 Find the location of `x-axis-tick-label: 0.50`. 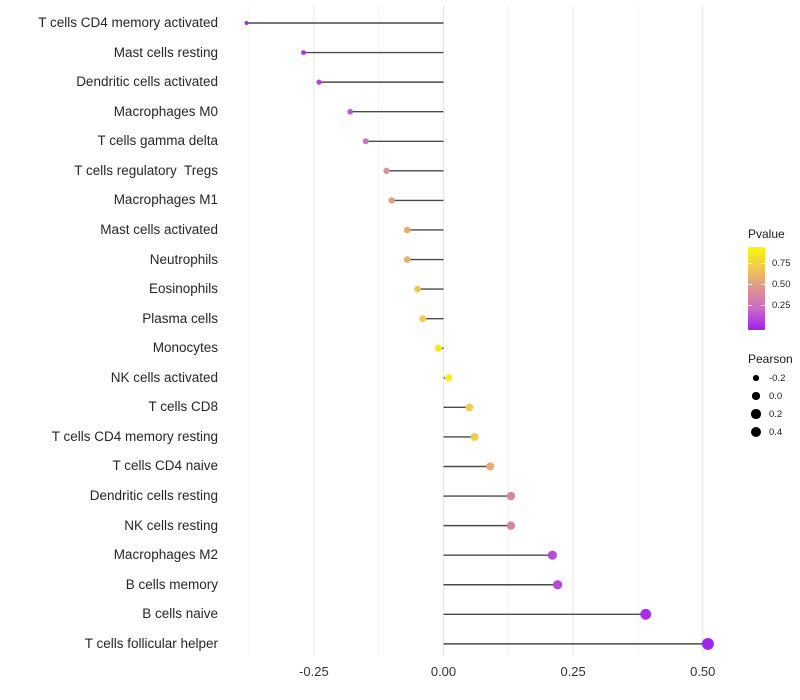

x-axis-tick-label: 0.50 is located at coordinates (703, 671).